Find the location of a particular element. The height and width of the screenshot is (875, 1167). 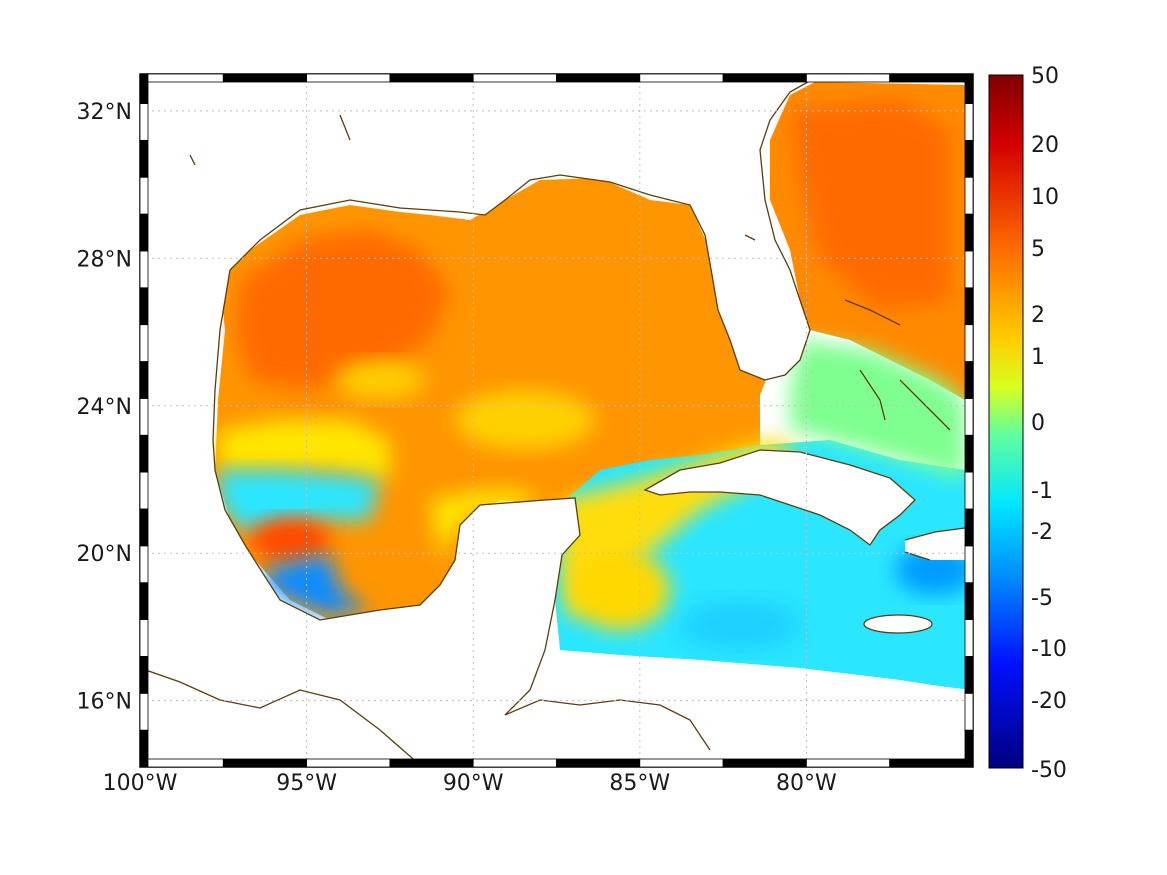

colorbar-tick-label: 2 is located at coordinates (1038, 315).